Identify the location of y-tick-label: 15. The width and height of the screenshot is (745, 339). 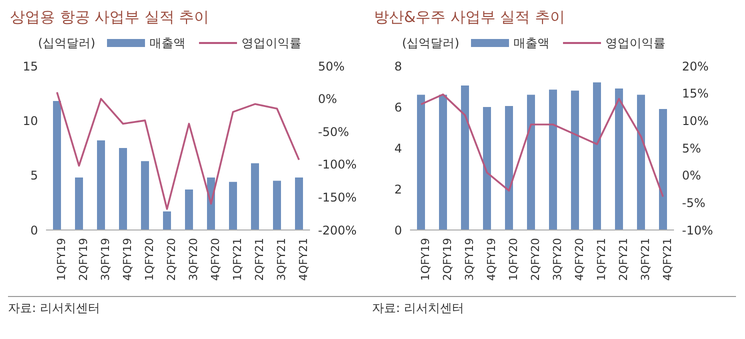
(30, 66).